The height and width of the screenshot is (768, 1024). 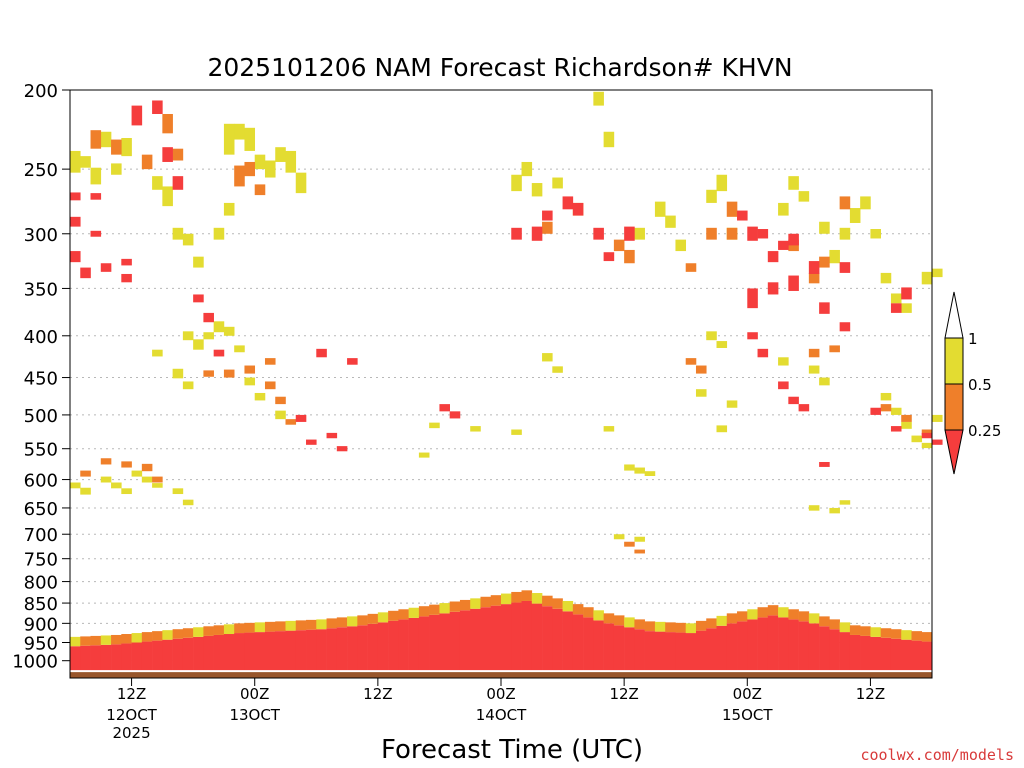 I want to click on xtick-label-6: 12Z, so click(x=870, y=694).